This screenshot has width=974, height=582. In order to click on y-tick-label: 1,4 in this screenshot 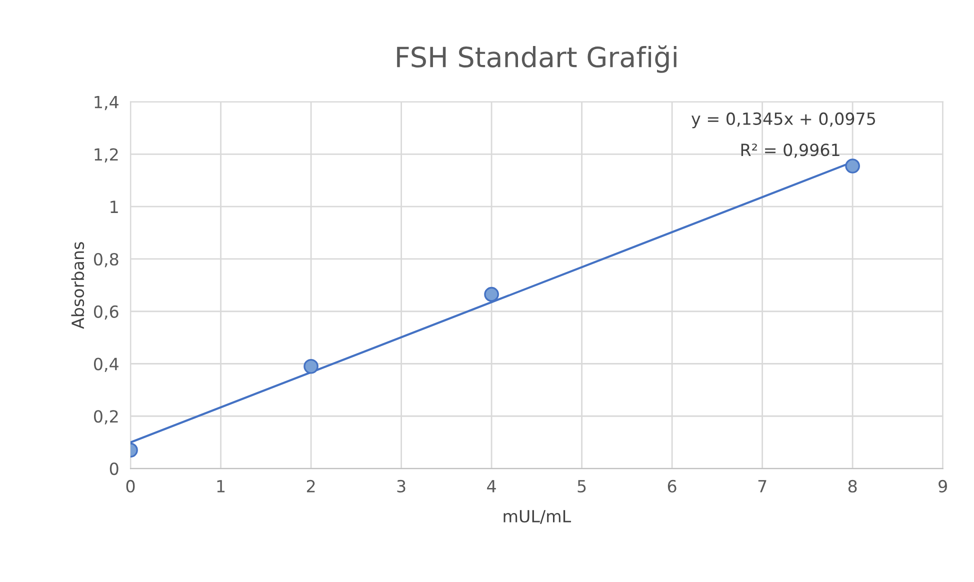, I will do `click(106, 103)`.